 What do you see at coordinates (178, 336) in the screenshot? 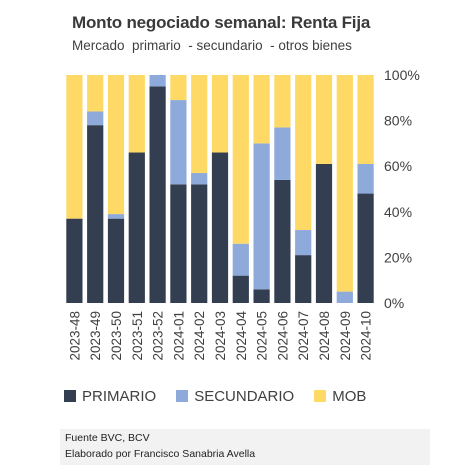
I see `x-tick-label: 2024-01` at bounding box center [178, 336].